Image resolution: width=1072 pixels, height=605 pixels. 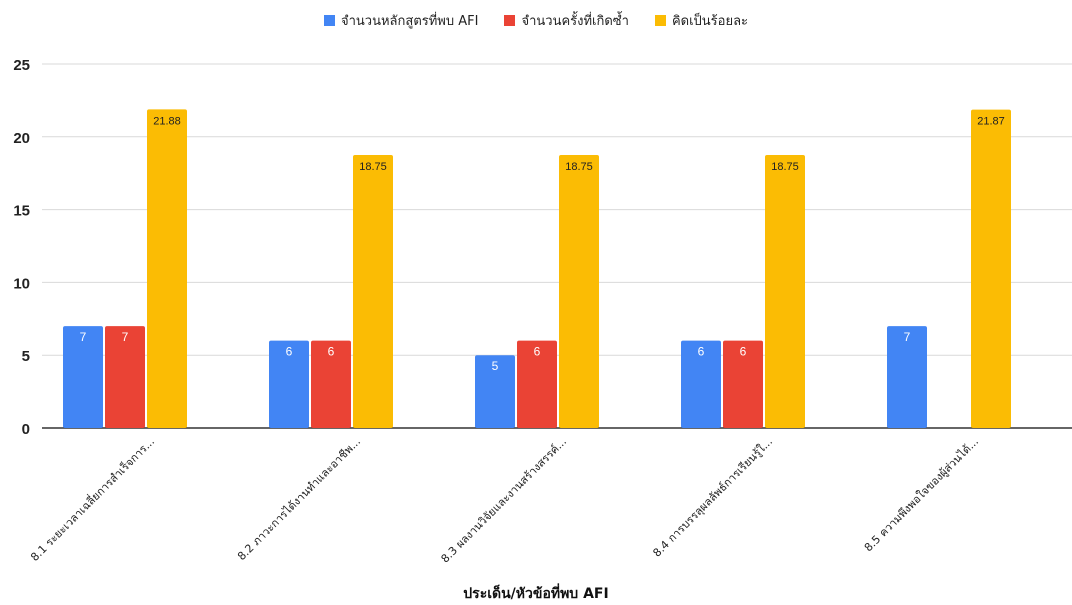 What do you see at coordinates (21, 138) in the screenshot?
I see `y-tick-label: 20` at bounding box center [21, 138].